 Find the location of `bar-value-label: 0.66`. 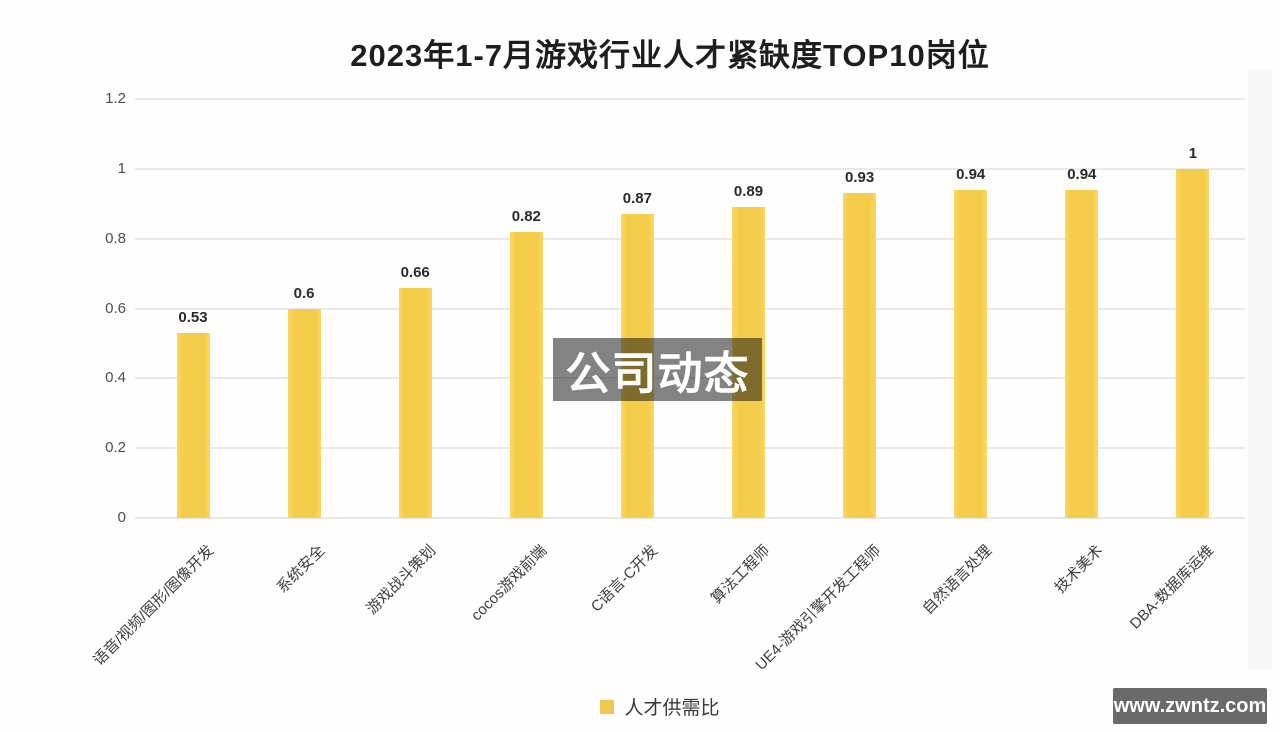

bar-value-label: 0.66 is located at coordinates (415, 272).